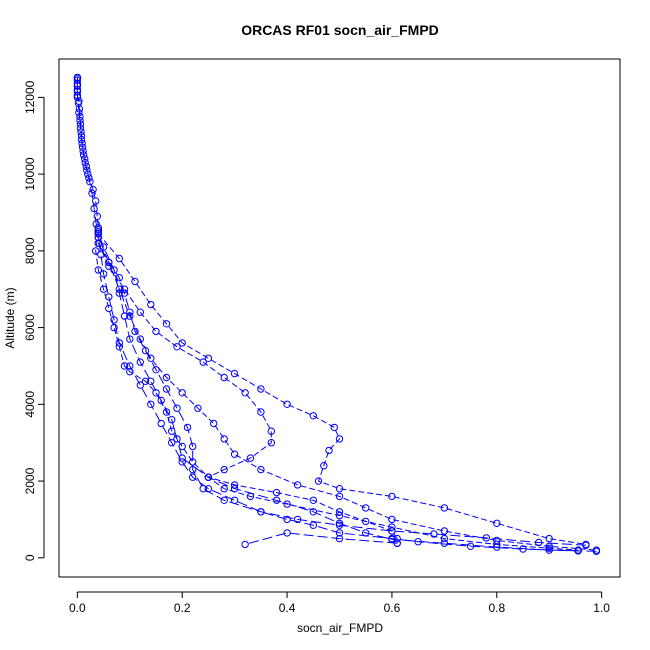  I want to click on y-tick-label: 0, so click(30, 557).